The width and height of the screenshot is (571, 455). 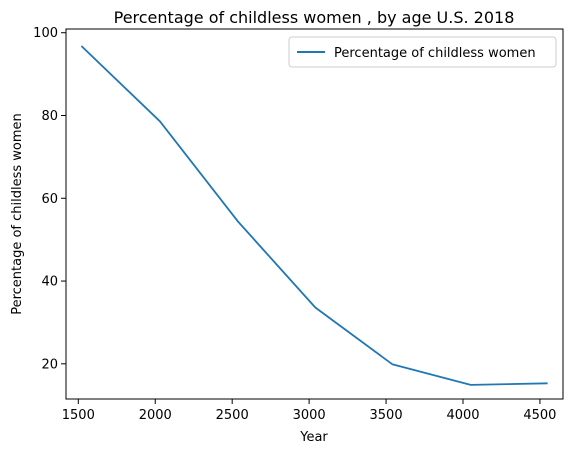 I want to click on y-axis-label: Percentage of childless women, so click(x=17, y=214).